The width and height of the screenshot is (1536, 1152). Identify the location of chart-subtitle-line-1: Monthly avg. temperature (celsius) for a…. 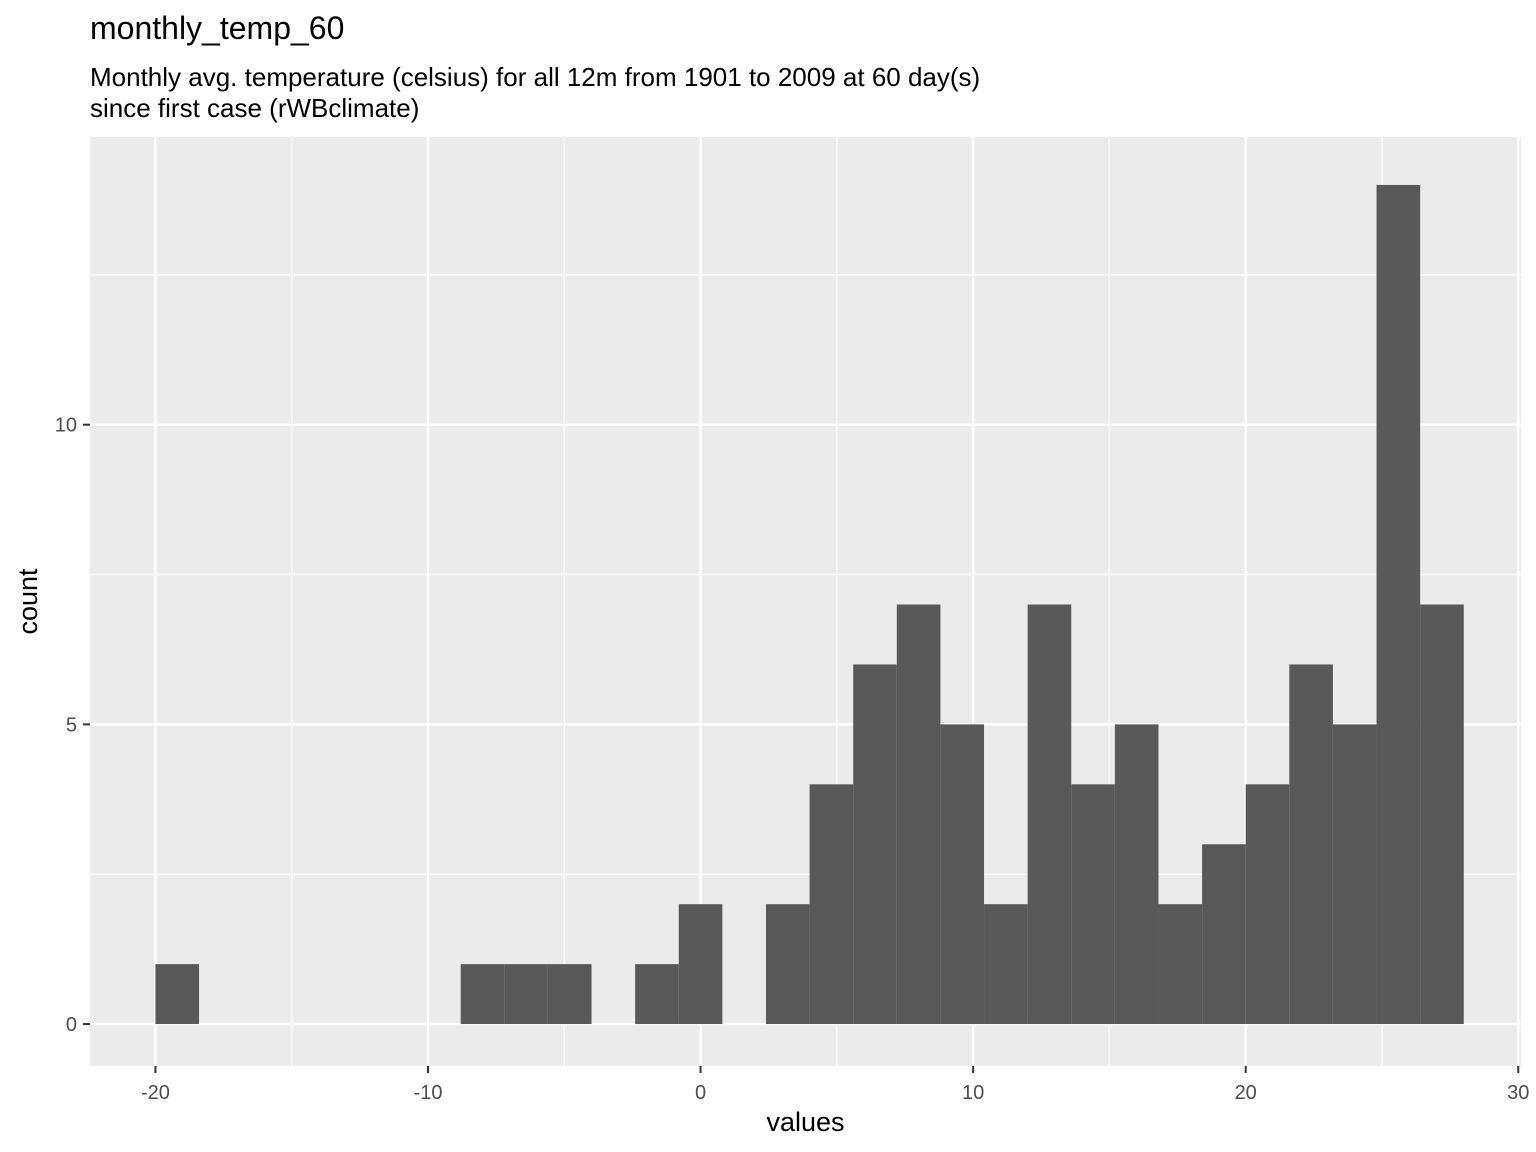
(535, 77).